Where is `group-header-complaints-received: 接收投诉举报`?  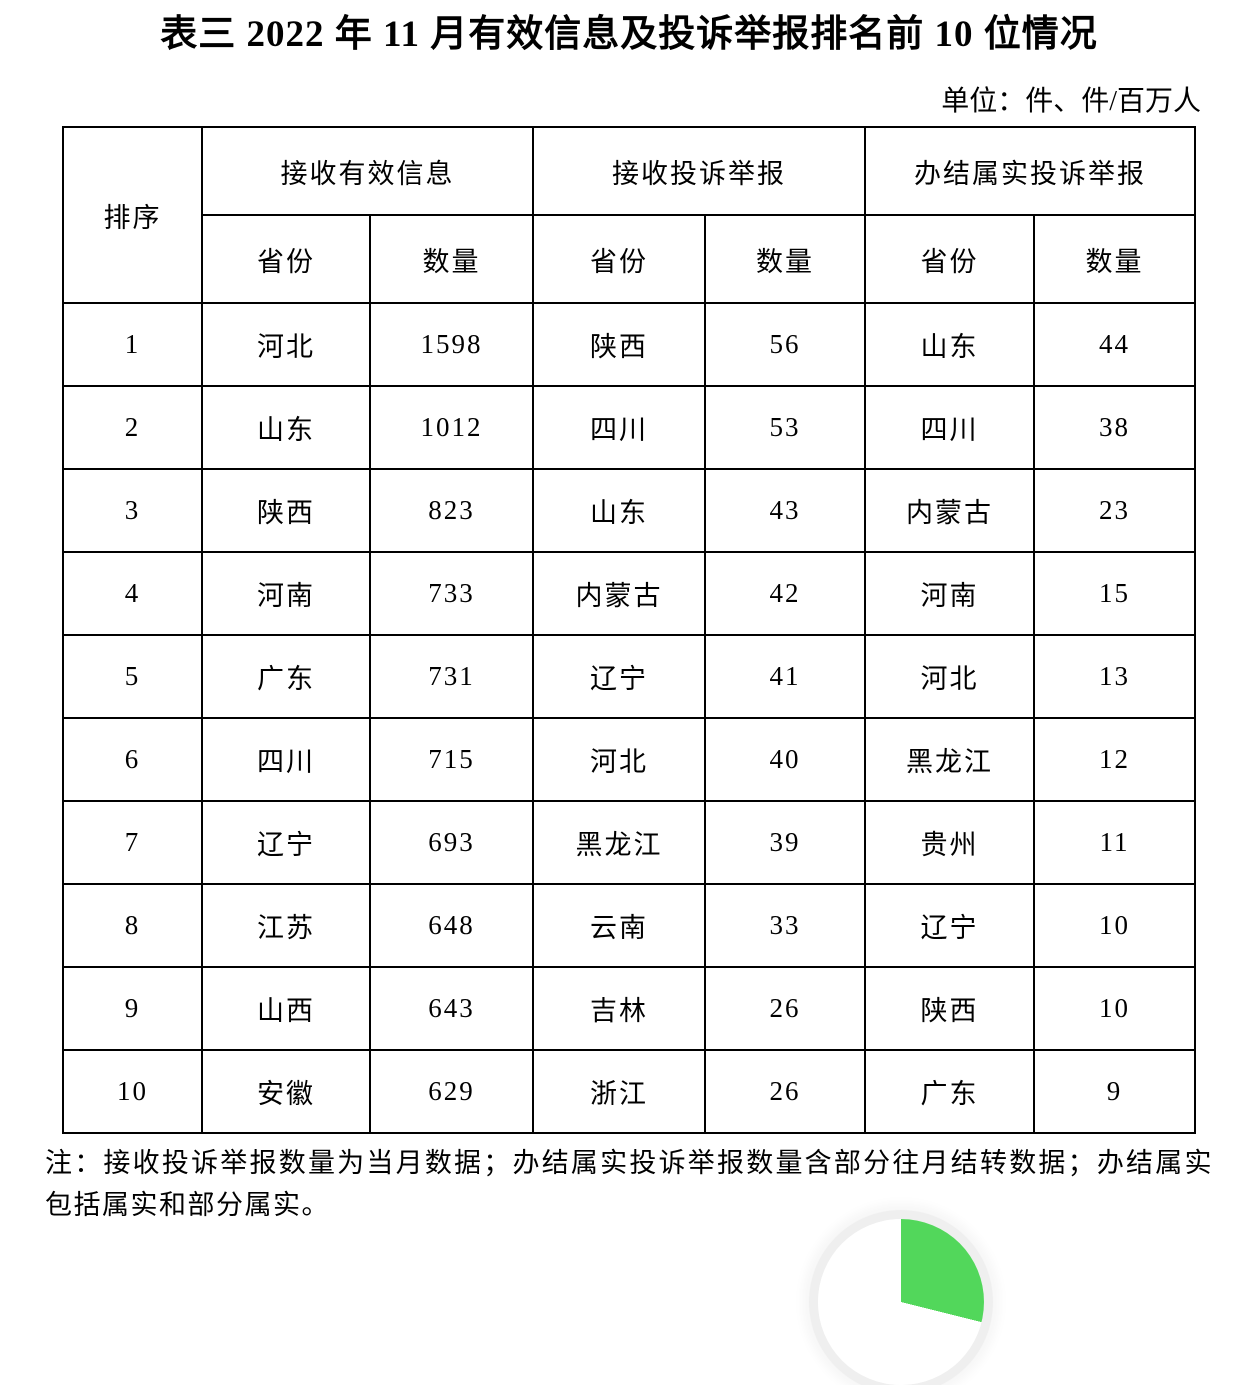 group-header-complaints-received: 接收投诉举报 is located at coordinates (699, 171).